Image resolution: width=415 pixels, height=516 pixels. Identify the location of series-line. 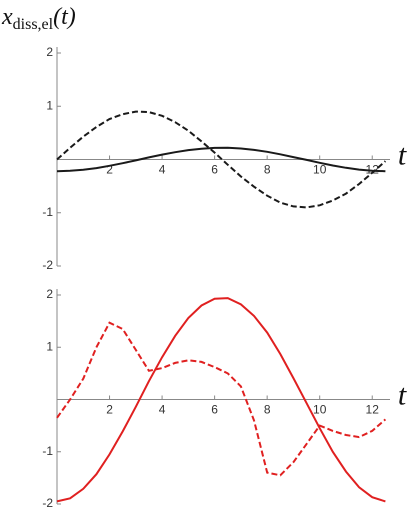
(221, 159).